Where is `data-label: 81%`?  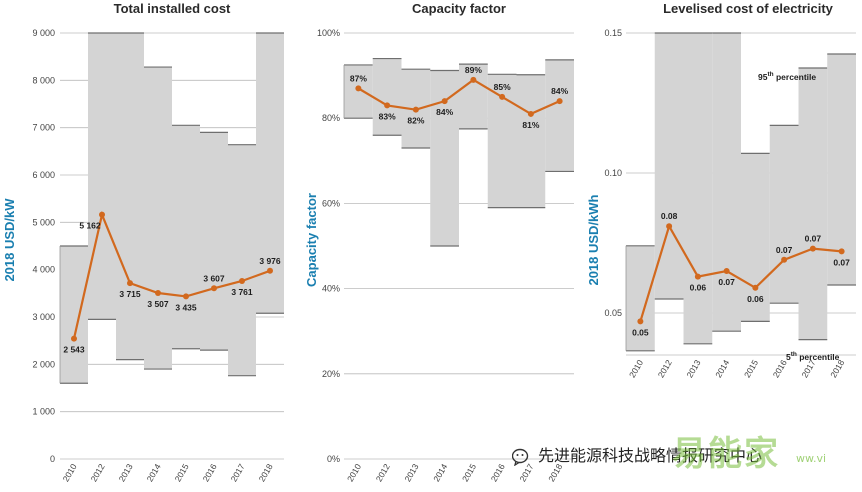 data-label: 81% is located at coordinates (530, 125).